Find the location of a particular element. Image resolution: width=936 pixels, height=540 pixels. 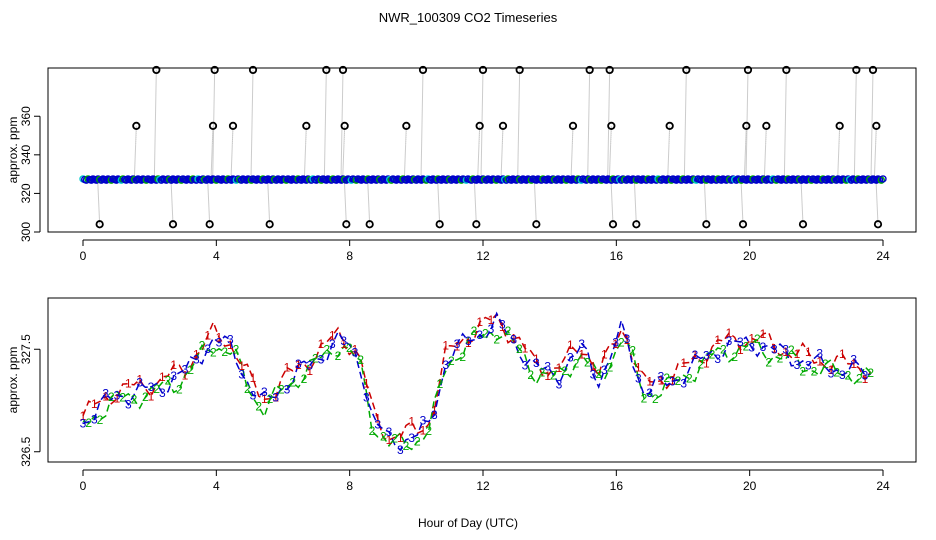

bottom-panel-y-axis: 326.5 327.5 is located at coordinates (30, 400).